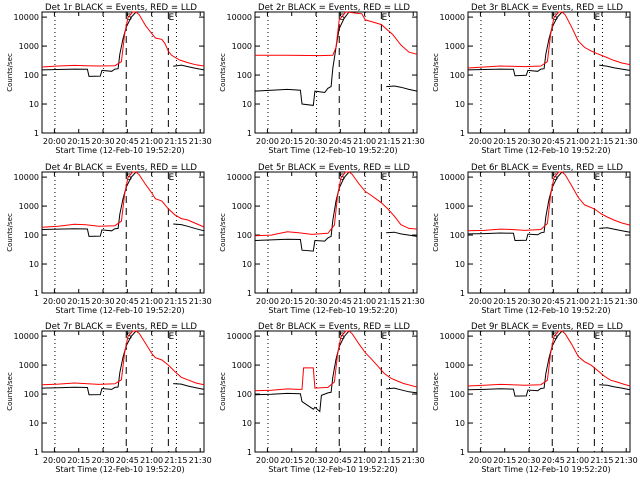 The height and width of the screenshot is (480, 640). Describe the element at coordinates (388, 301) in the screenshot. I see `panel-5-xtick-label-6: 21:15` at that location.